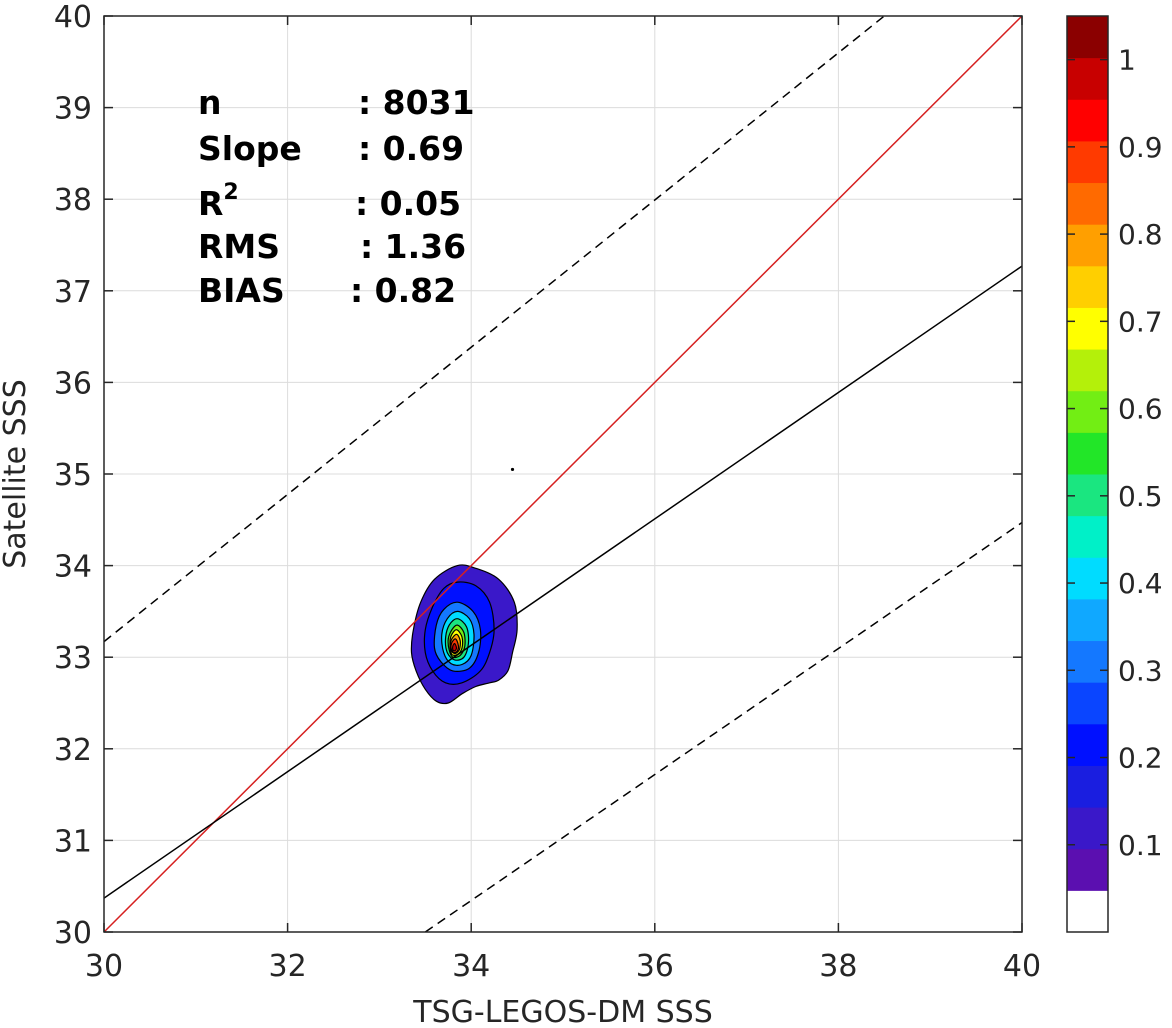 This screenshot has width=1172, height=1028. What do you see at coordinates (1140, 234) in the screenshot?
I see `colorbar-tick-label: 0.8` at bounding box center [1140, 234].